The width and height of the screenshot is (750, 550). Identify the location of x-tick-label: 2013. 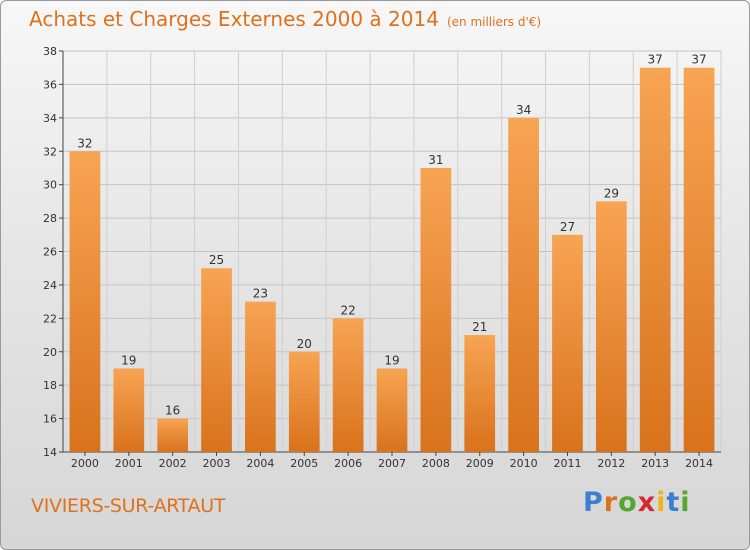
(655, 463).